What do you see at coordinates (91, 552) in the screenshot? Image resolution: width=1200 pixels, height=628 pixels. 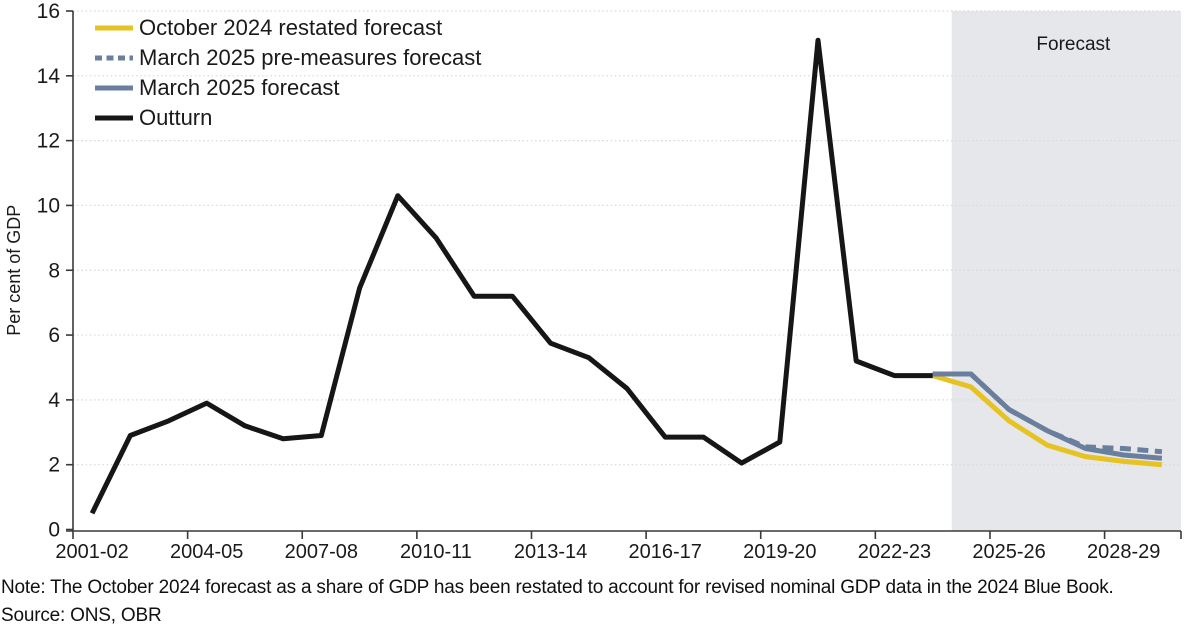 I see `x-axis-label: 2001-02` at bounding box center [91, 552].